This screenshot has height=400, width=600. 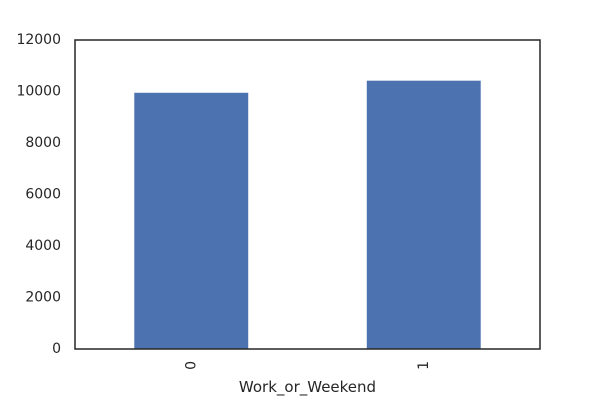 I want to click on y-tick-label: 4000, so click(x=43, y=246).